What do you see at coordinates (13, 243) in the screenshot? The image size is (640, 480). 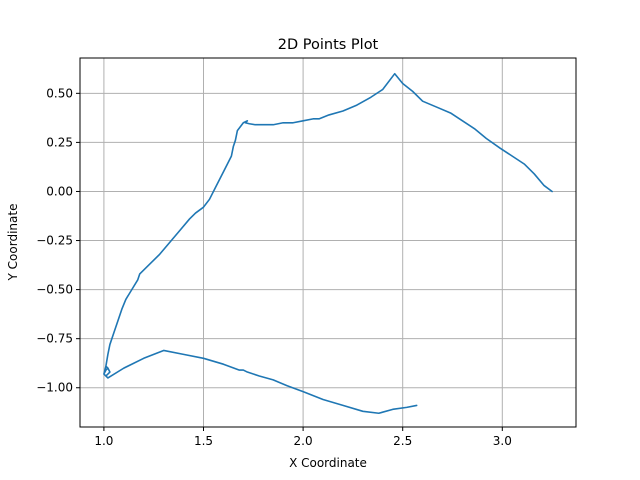 I see `y-axis-label: Y Coordinate` at bounding box center [13, 243].